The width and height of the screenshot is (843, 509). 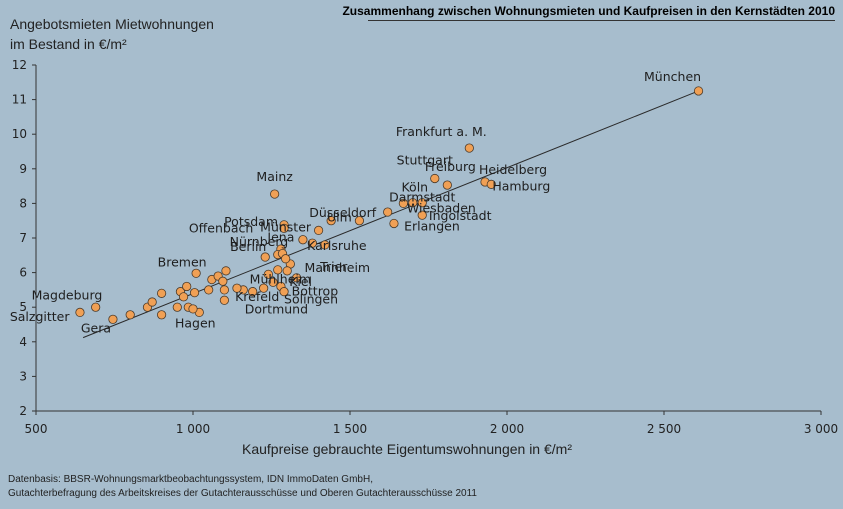 What do you see at coordinates (23, 203) in the screenshot?
I see `y-tick-label: 8` at bounding box center [23, 203].